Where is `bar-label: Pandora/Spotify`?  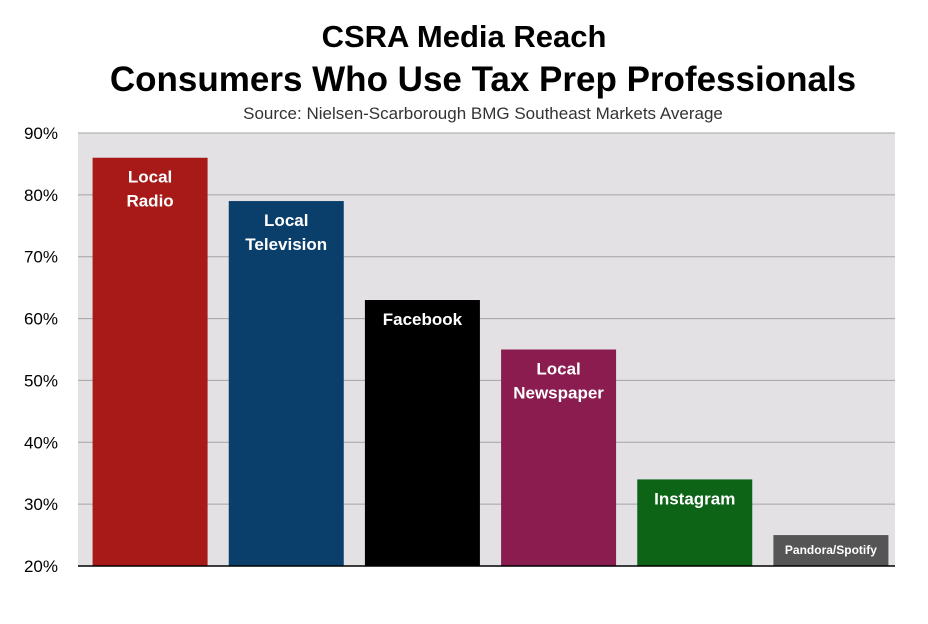
bar-label: Pandora/Spotify is located at coordinates (831, 550).